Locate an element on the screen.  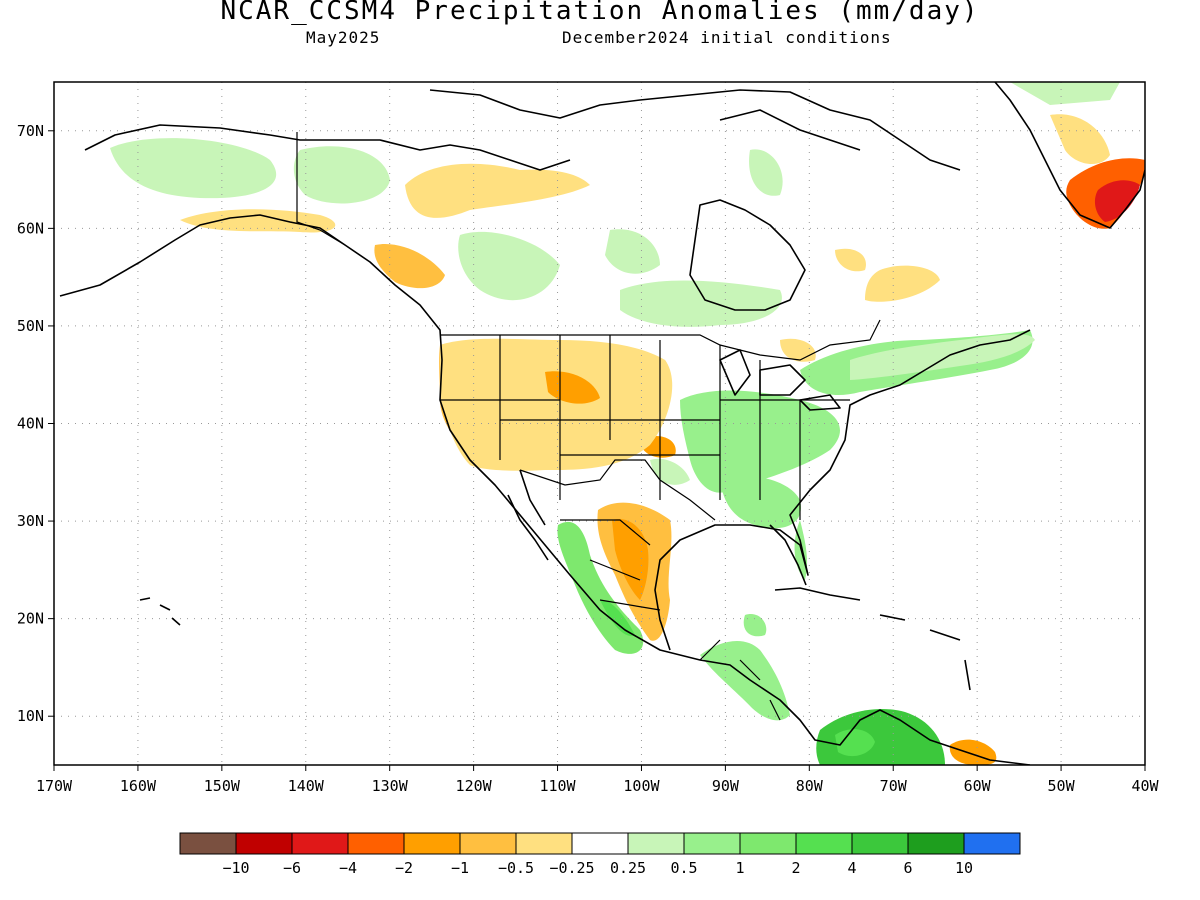
lon-label: 100W is located at coordinates (641, 786).